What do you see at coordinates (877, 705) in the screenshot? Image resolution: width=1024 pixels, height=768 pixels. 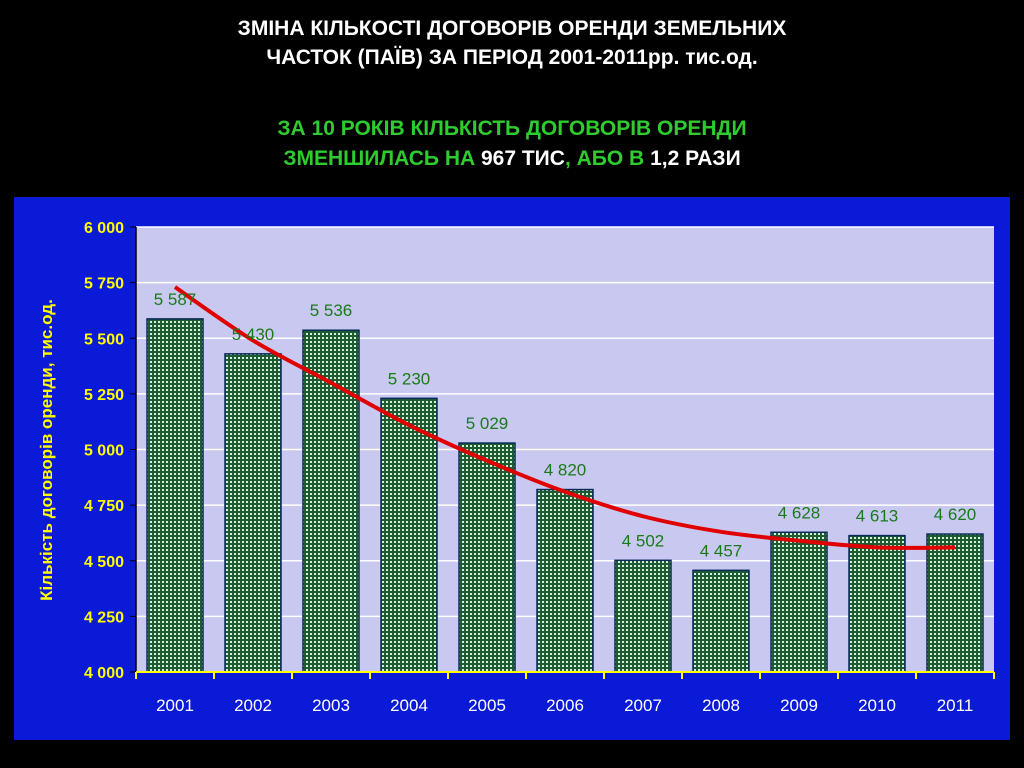 I see `x-tick-label-2010: 2010` at bounding box center [877, 705].